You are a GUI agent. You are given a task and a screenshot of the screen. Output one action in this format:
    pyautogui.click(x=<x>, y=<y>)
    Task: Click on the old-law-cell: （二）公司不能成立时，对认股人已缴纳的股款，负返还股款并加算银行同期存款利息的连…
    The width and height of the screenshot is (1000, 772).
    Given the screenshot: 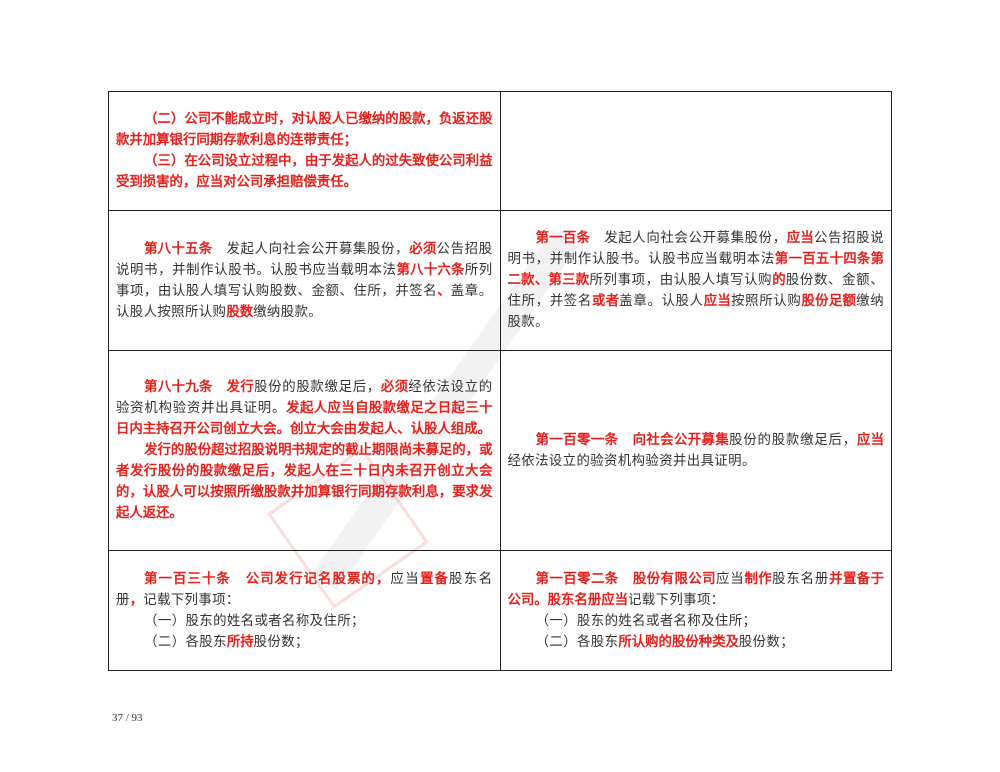 What is the action you would take?
    pyautogui.click(x=304, y=151)
    